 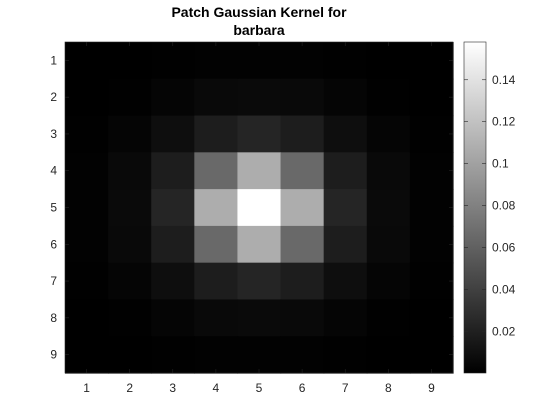 I want to click on heatmap-cell-r8-c8, so click(x=388, y=318).